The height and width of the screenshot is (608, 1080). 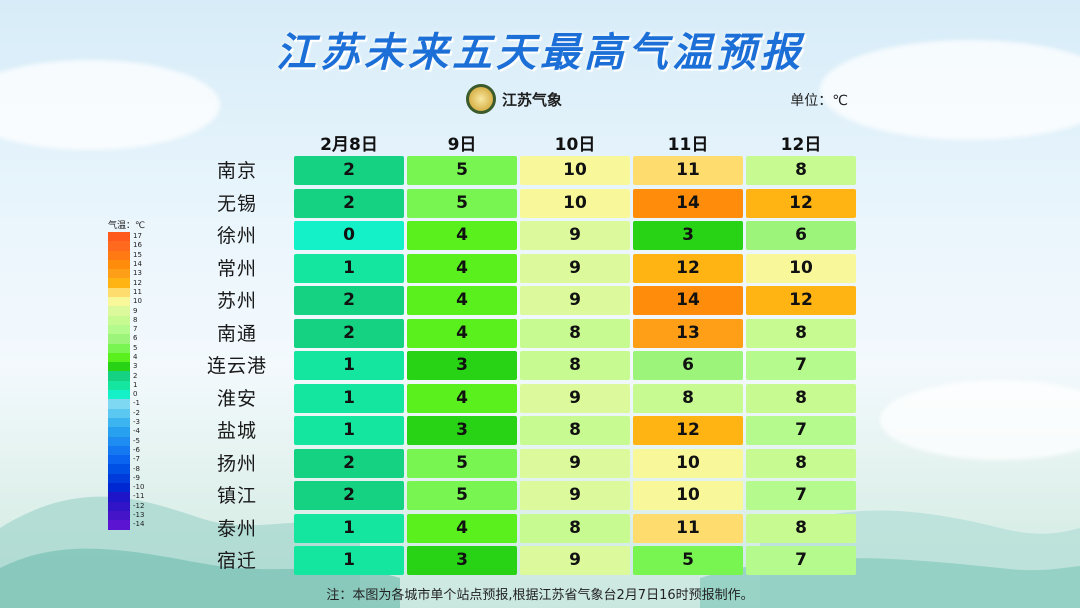 I want to click on legend-label: 11, so click(x=137, y=291).